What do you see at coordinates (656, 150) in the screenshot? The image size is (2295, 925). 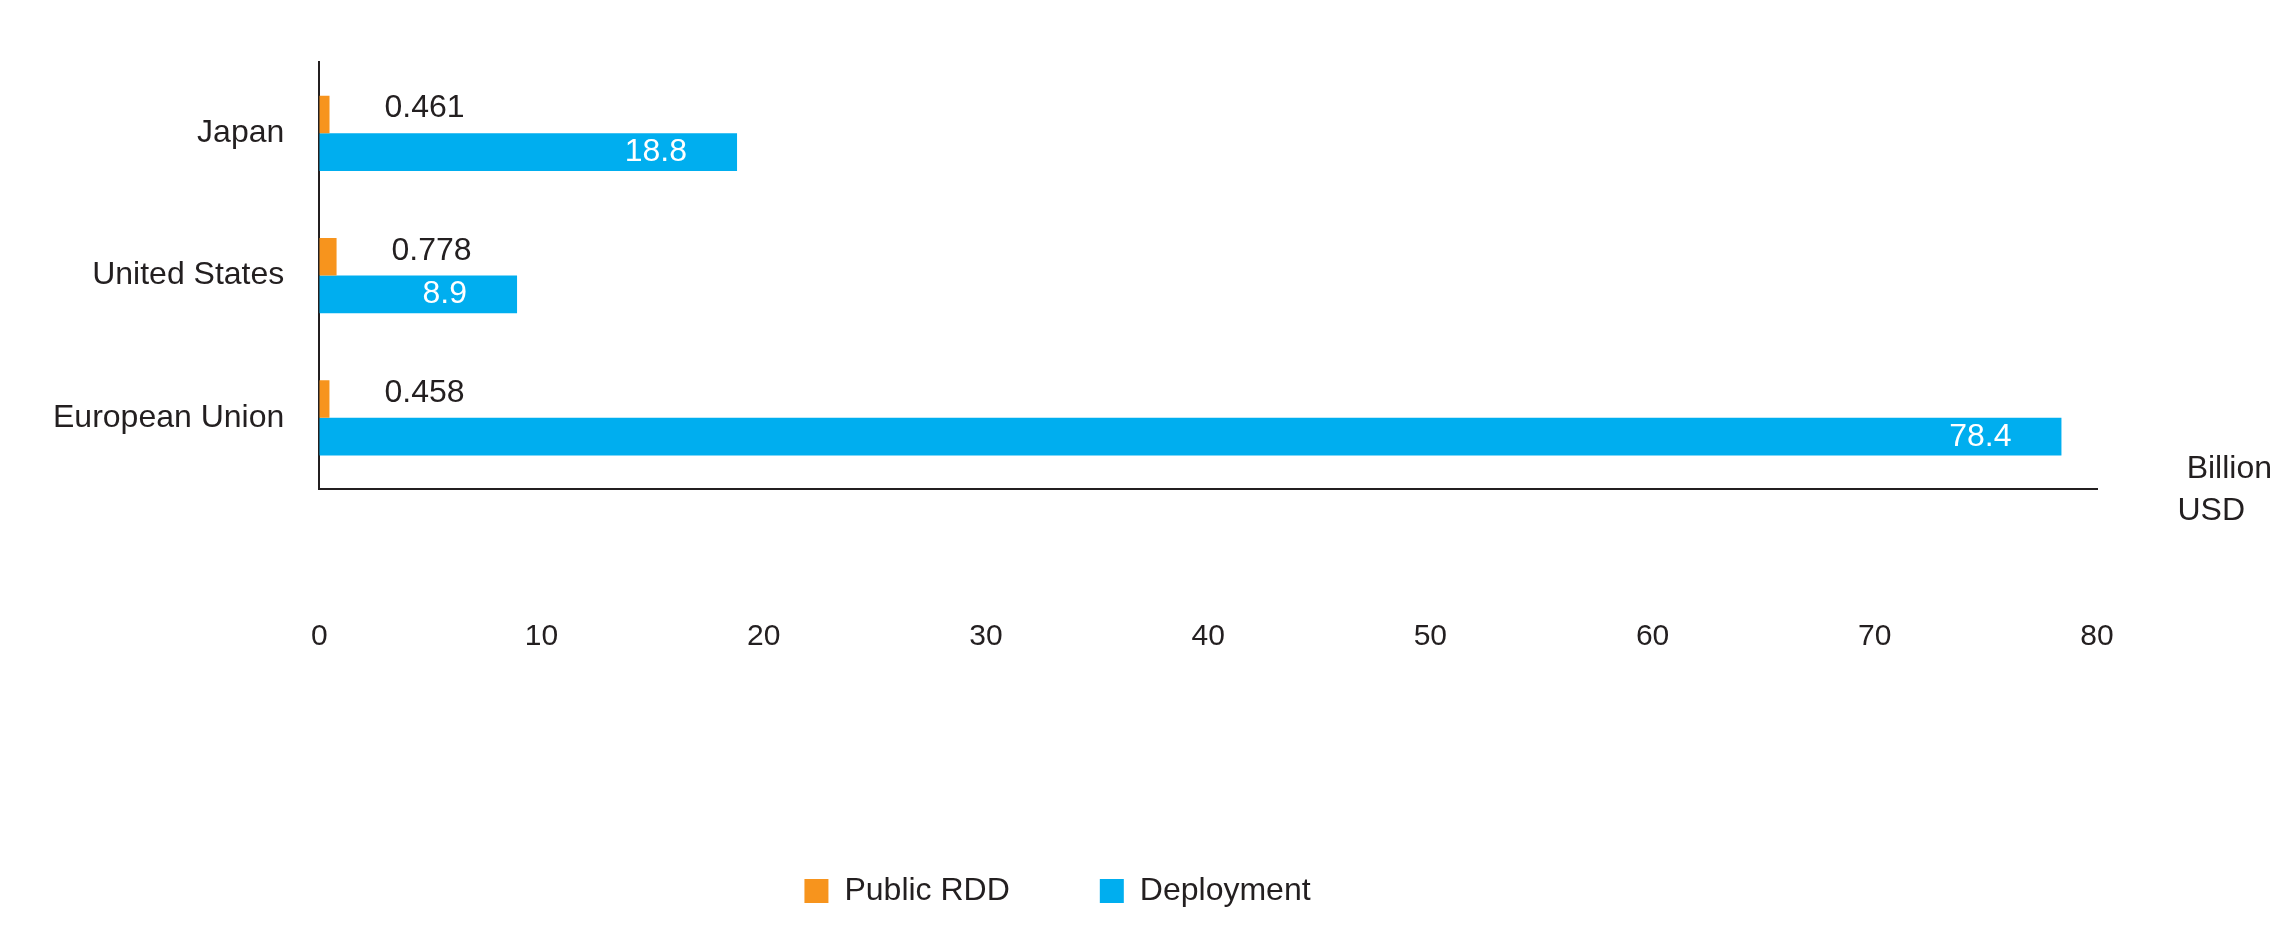 I see `data-label: 18.8` at bounding box center [656, 150].